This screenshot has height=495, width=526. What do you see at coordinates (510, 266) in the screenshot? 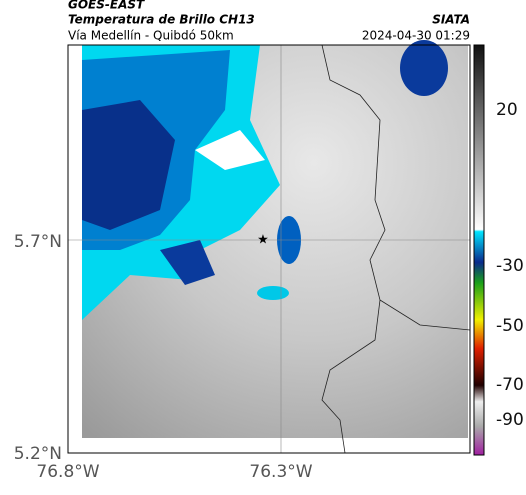
I see `colorbar-tick: -30` at bounding box center [510, 266].